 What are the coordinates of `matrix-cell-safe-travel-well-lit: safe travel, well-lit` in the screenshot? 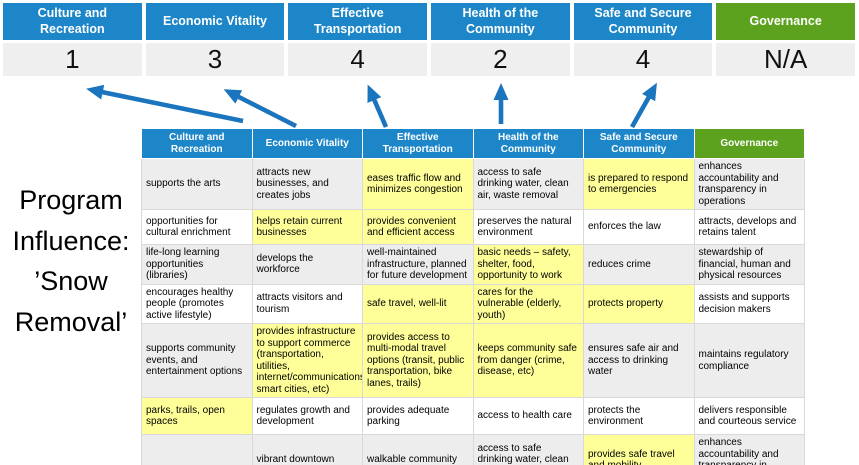 It's located at (418, 303).